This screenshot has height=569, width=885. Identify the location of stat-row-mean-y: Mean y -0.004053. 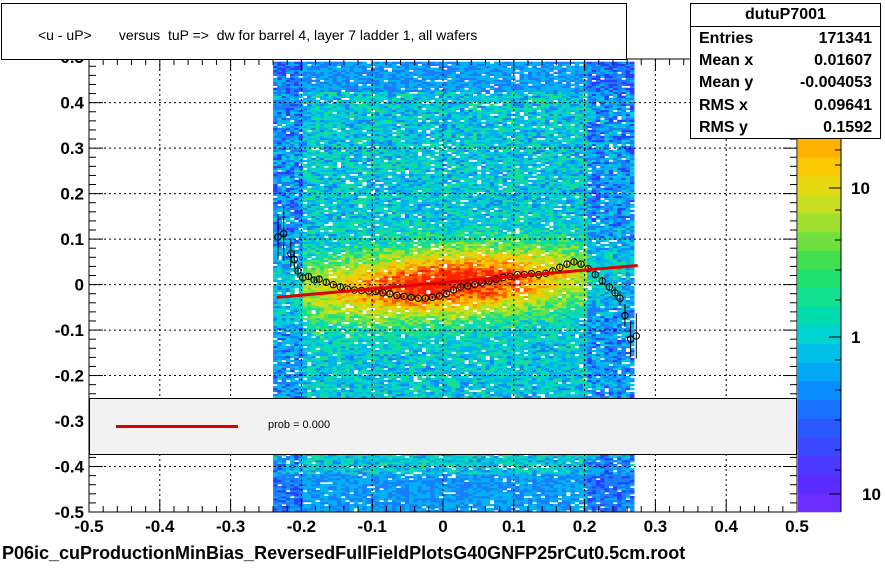
(785, 85).